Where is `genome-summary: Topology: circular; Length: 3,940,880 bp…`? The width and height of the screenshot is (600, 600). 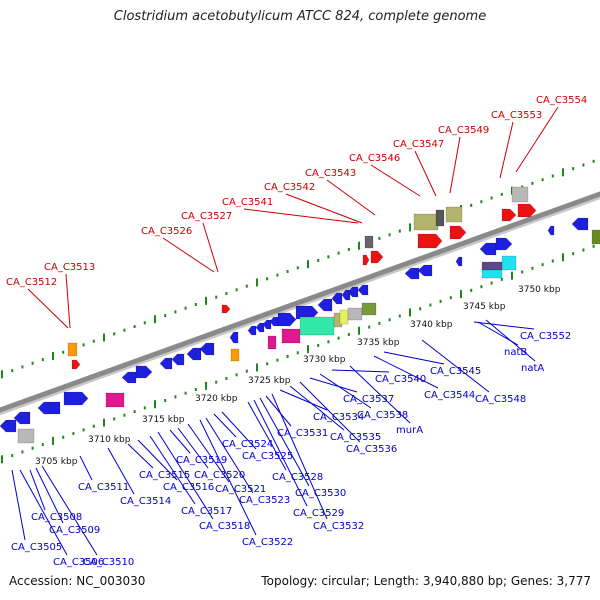 genome-summary: Topology: circular; Length: 3,940,880 bp… is located at coordinates (426, 581).